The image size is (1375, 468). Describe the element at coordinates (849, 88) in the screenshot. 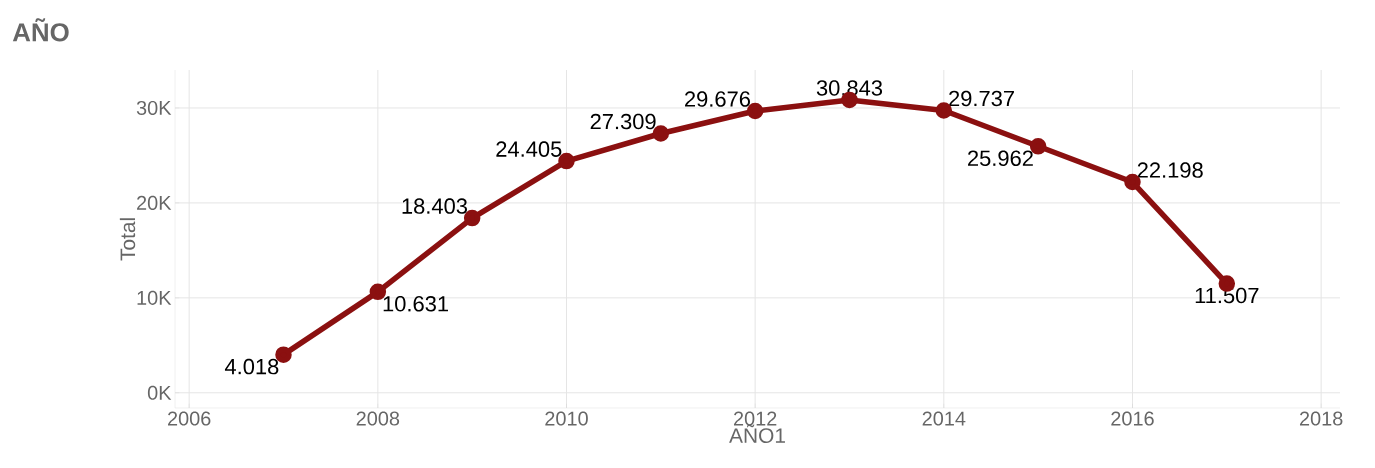

I see `data-label: 30.843` at that location.